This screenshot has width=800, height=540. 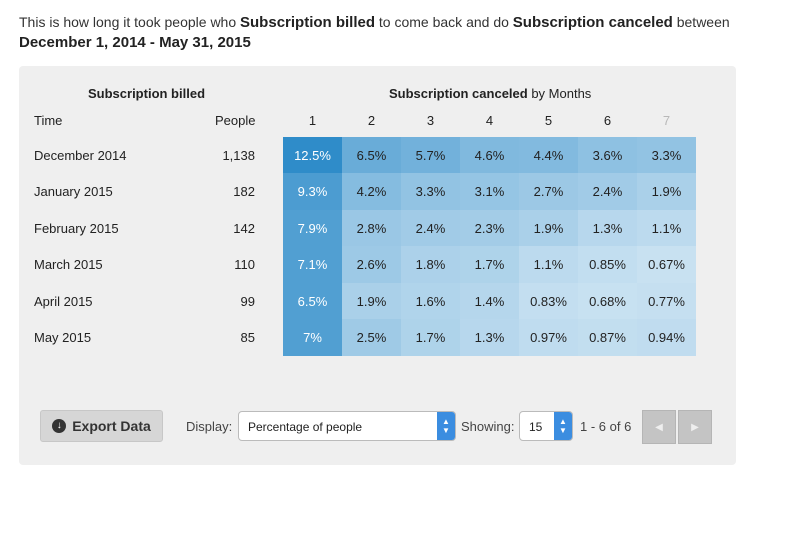 I want to click on display-label: Display:, so click(x=209, y=426).